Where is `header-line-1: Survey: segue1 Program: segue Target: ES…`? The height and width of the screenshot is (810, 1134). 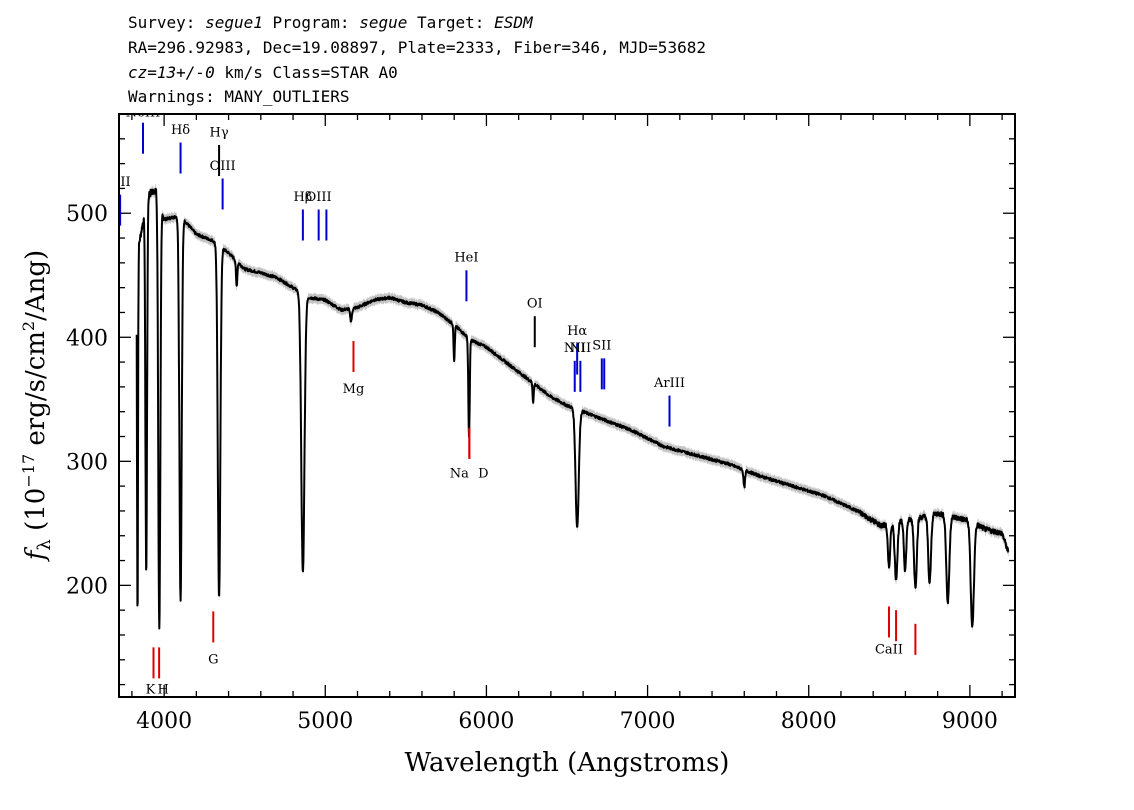 header-line-1: Survey: segue1 Program: segue Target: ES… is located at coordinates (331, 22).